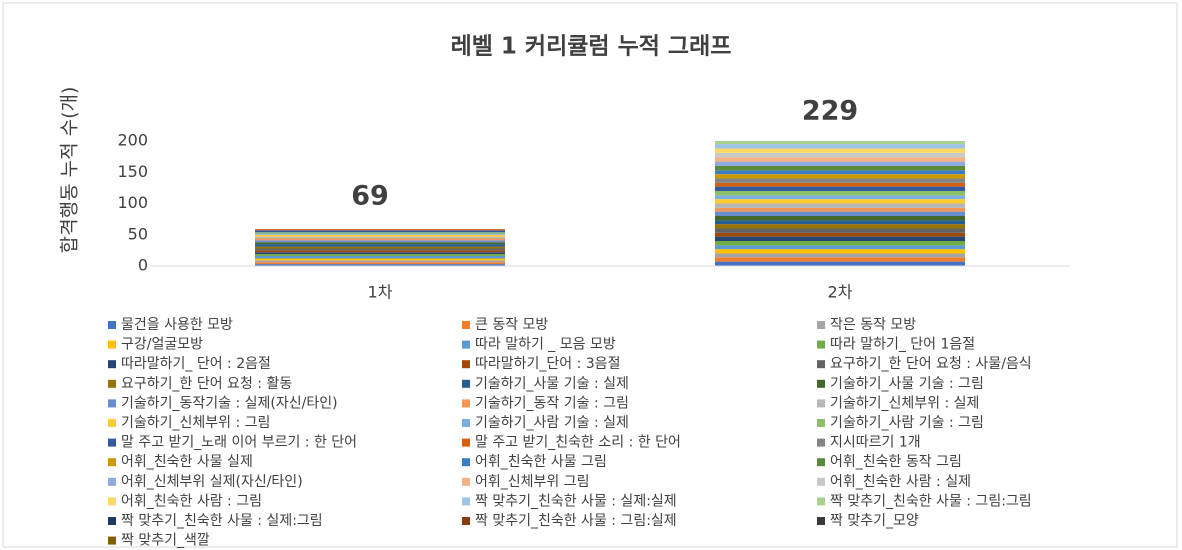 The height and width of the screenshot is (550, 1182). Describe the element at coordinates (511, 325) in the screenshot. I see `legend-label: 큰 동작 모방` at that location.